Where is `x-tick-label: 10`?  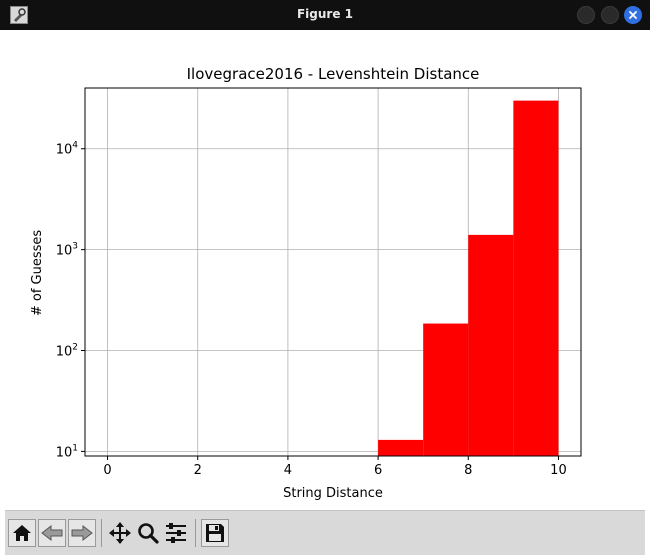
x-tick-label: 10 is located at coordinates (558, 470).